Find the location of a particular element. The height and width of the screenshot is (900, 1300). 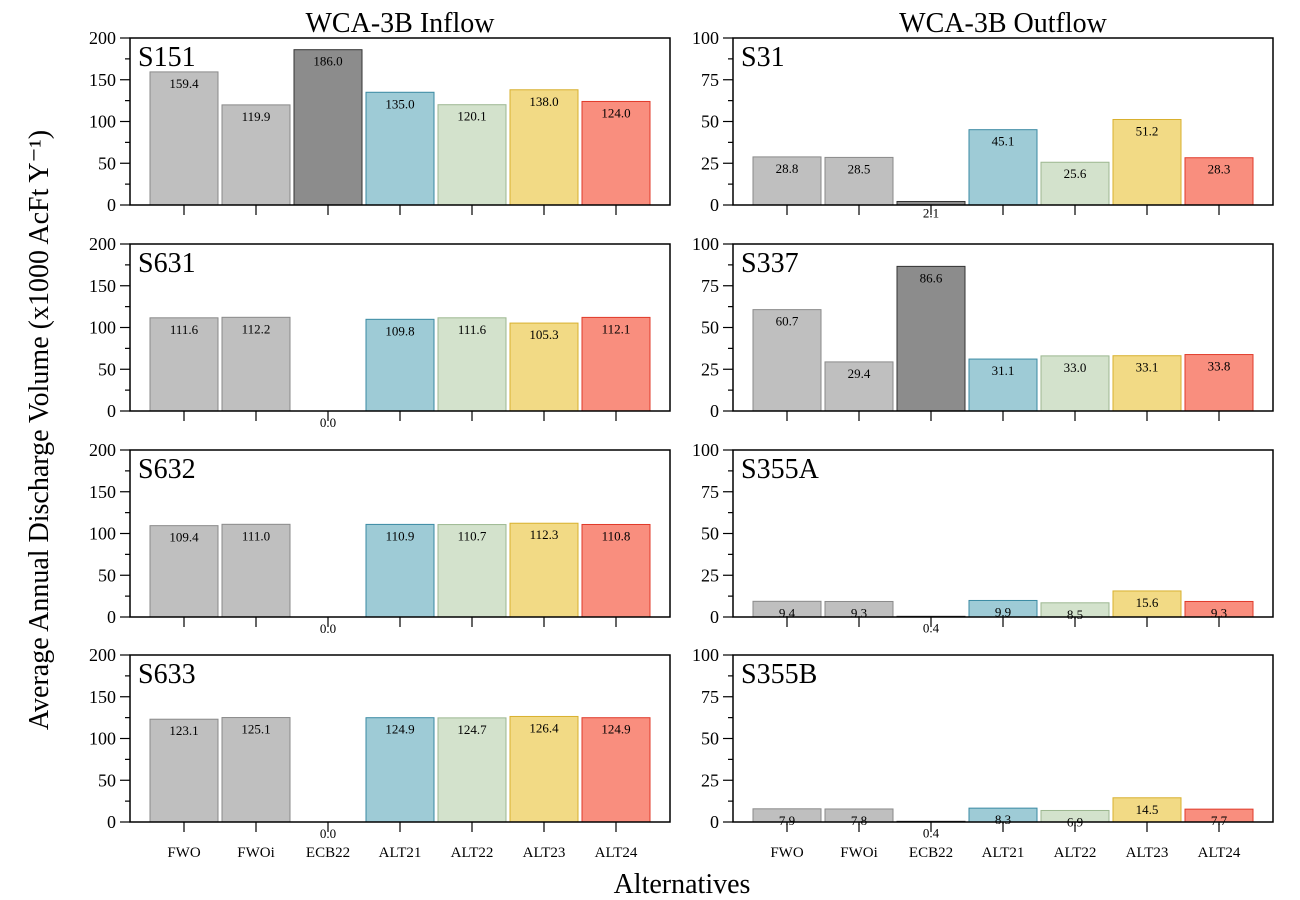

bar-value-label: 110.8 is located at coordinates (616, 535).